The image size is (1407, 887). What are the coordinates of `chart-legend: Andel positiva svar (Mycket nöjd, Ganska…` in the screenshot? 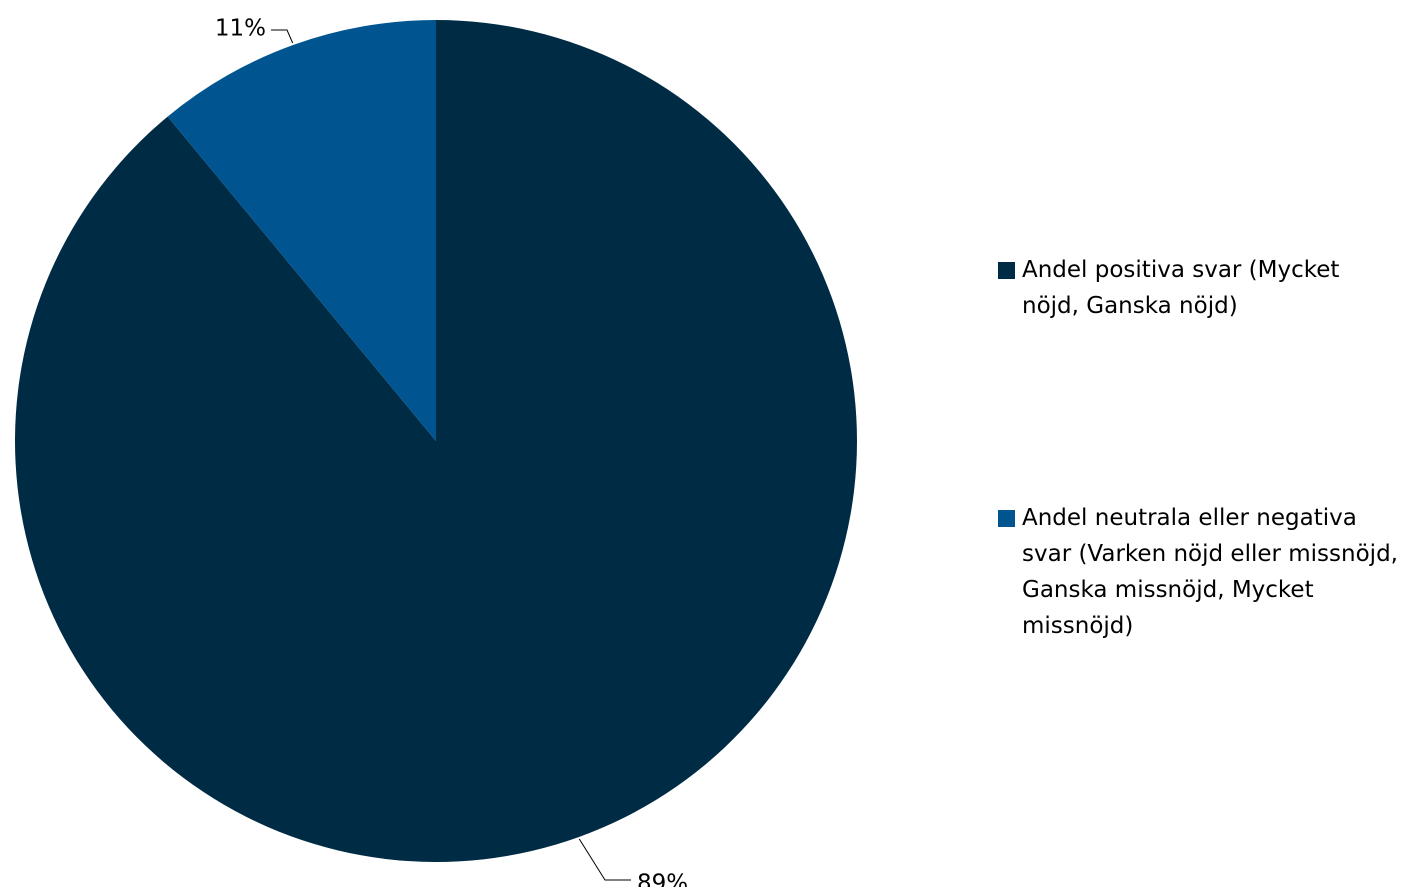 It's located at (1198, 448).